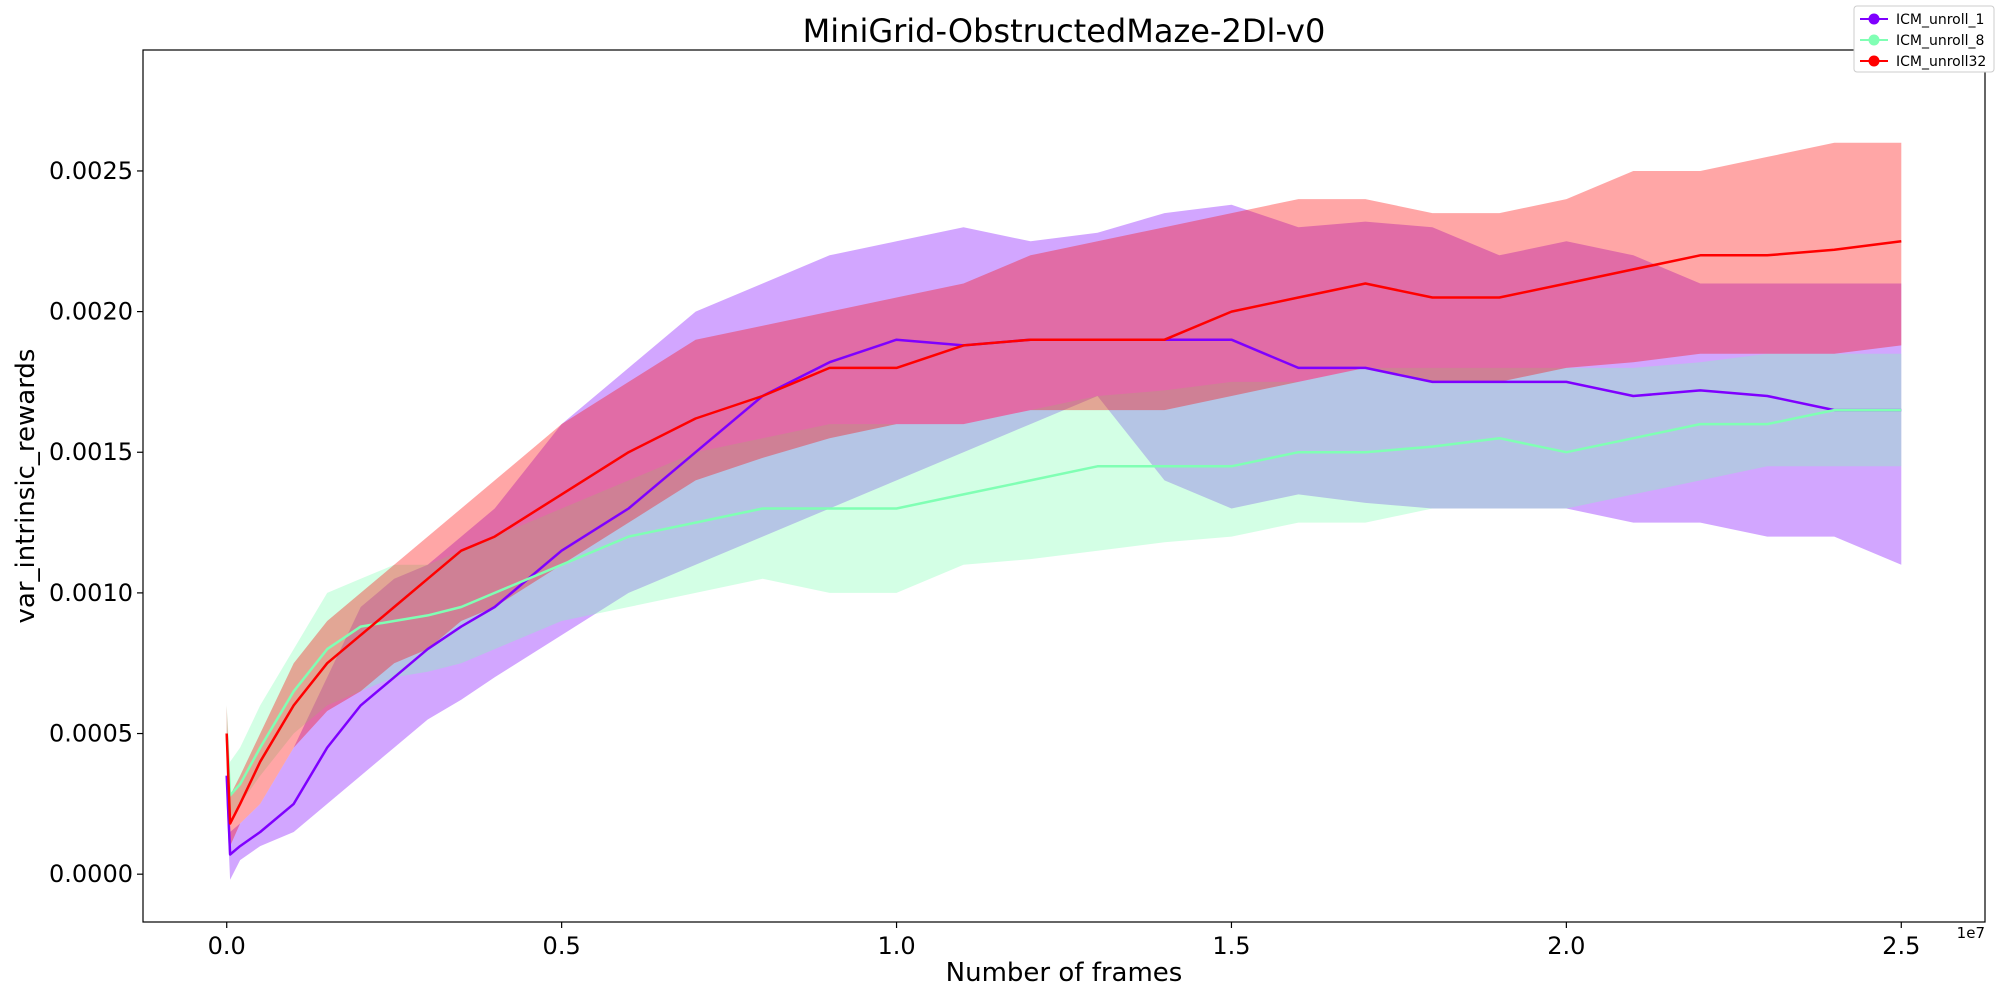 This screenshot has height=1000, width=2000. I want to click on x-tick-label: 0.0, so click(227, 946).